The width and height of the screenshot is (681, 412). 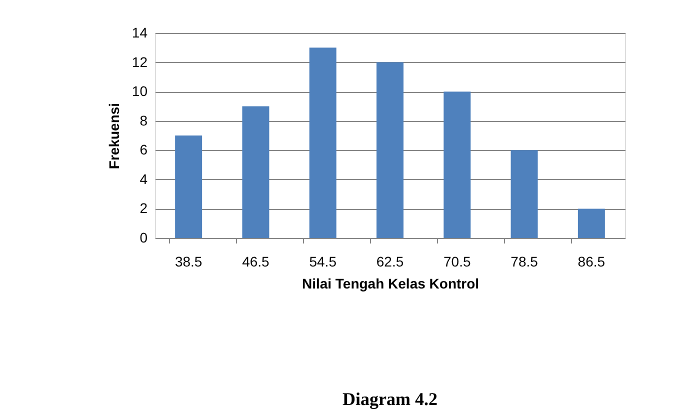 I want to click on y-tick-label: 4, so click(x=144, y=178).